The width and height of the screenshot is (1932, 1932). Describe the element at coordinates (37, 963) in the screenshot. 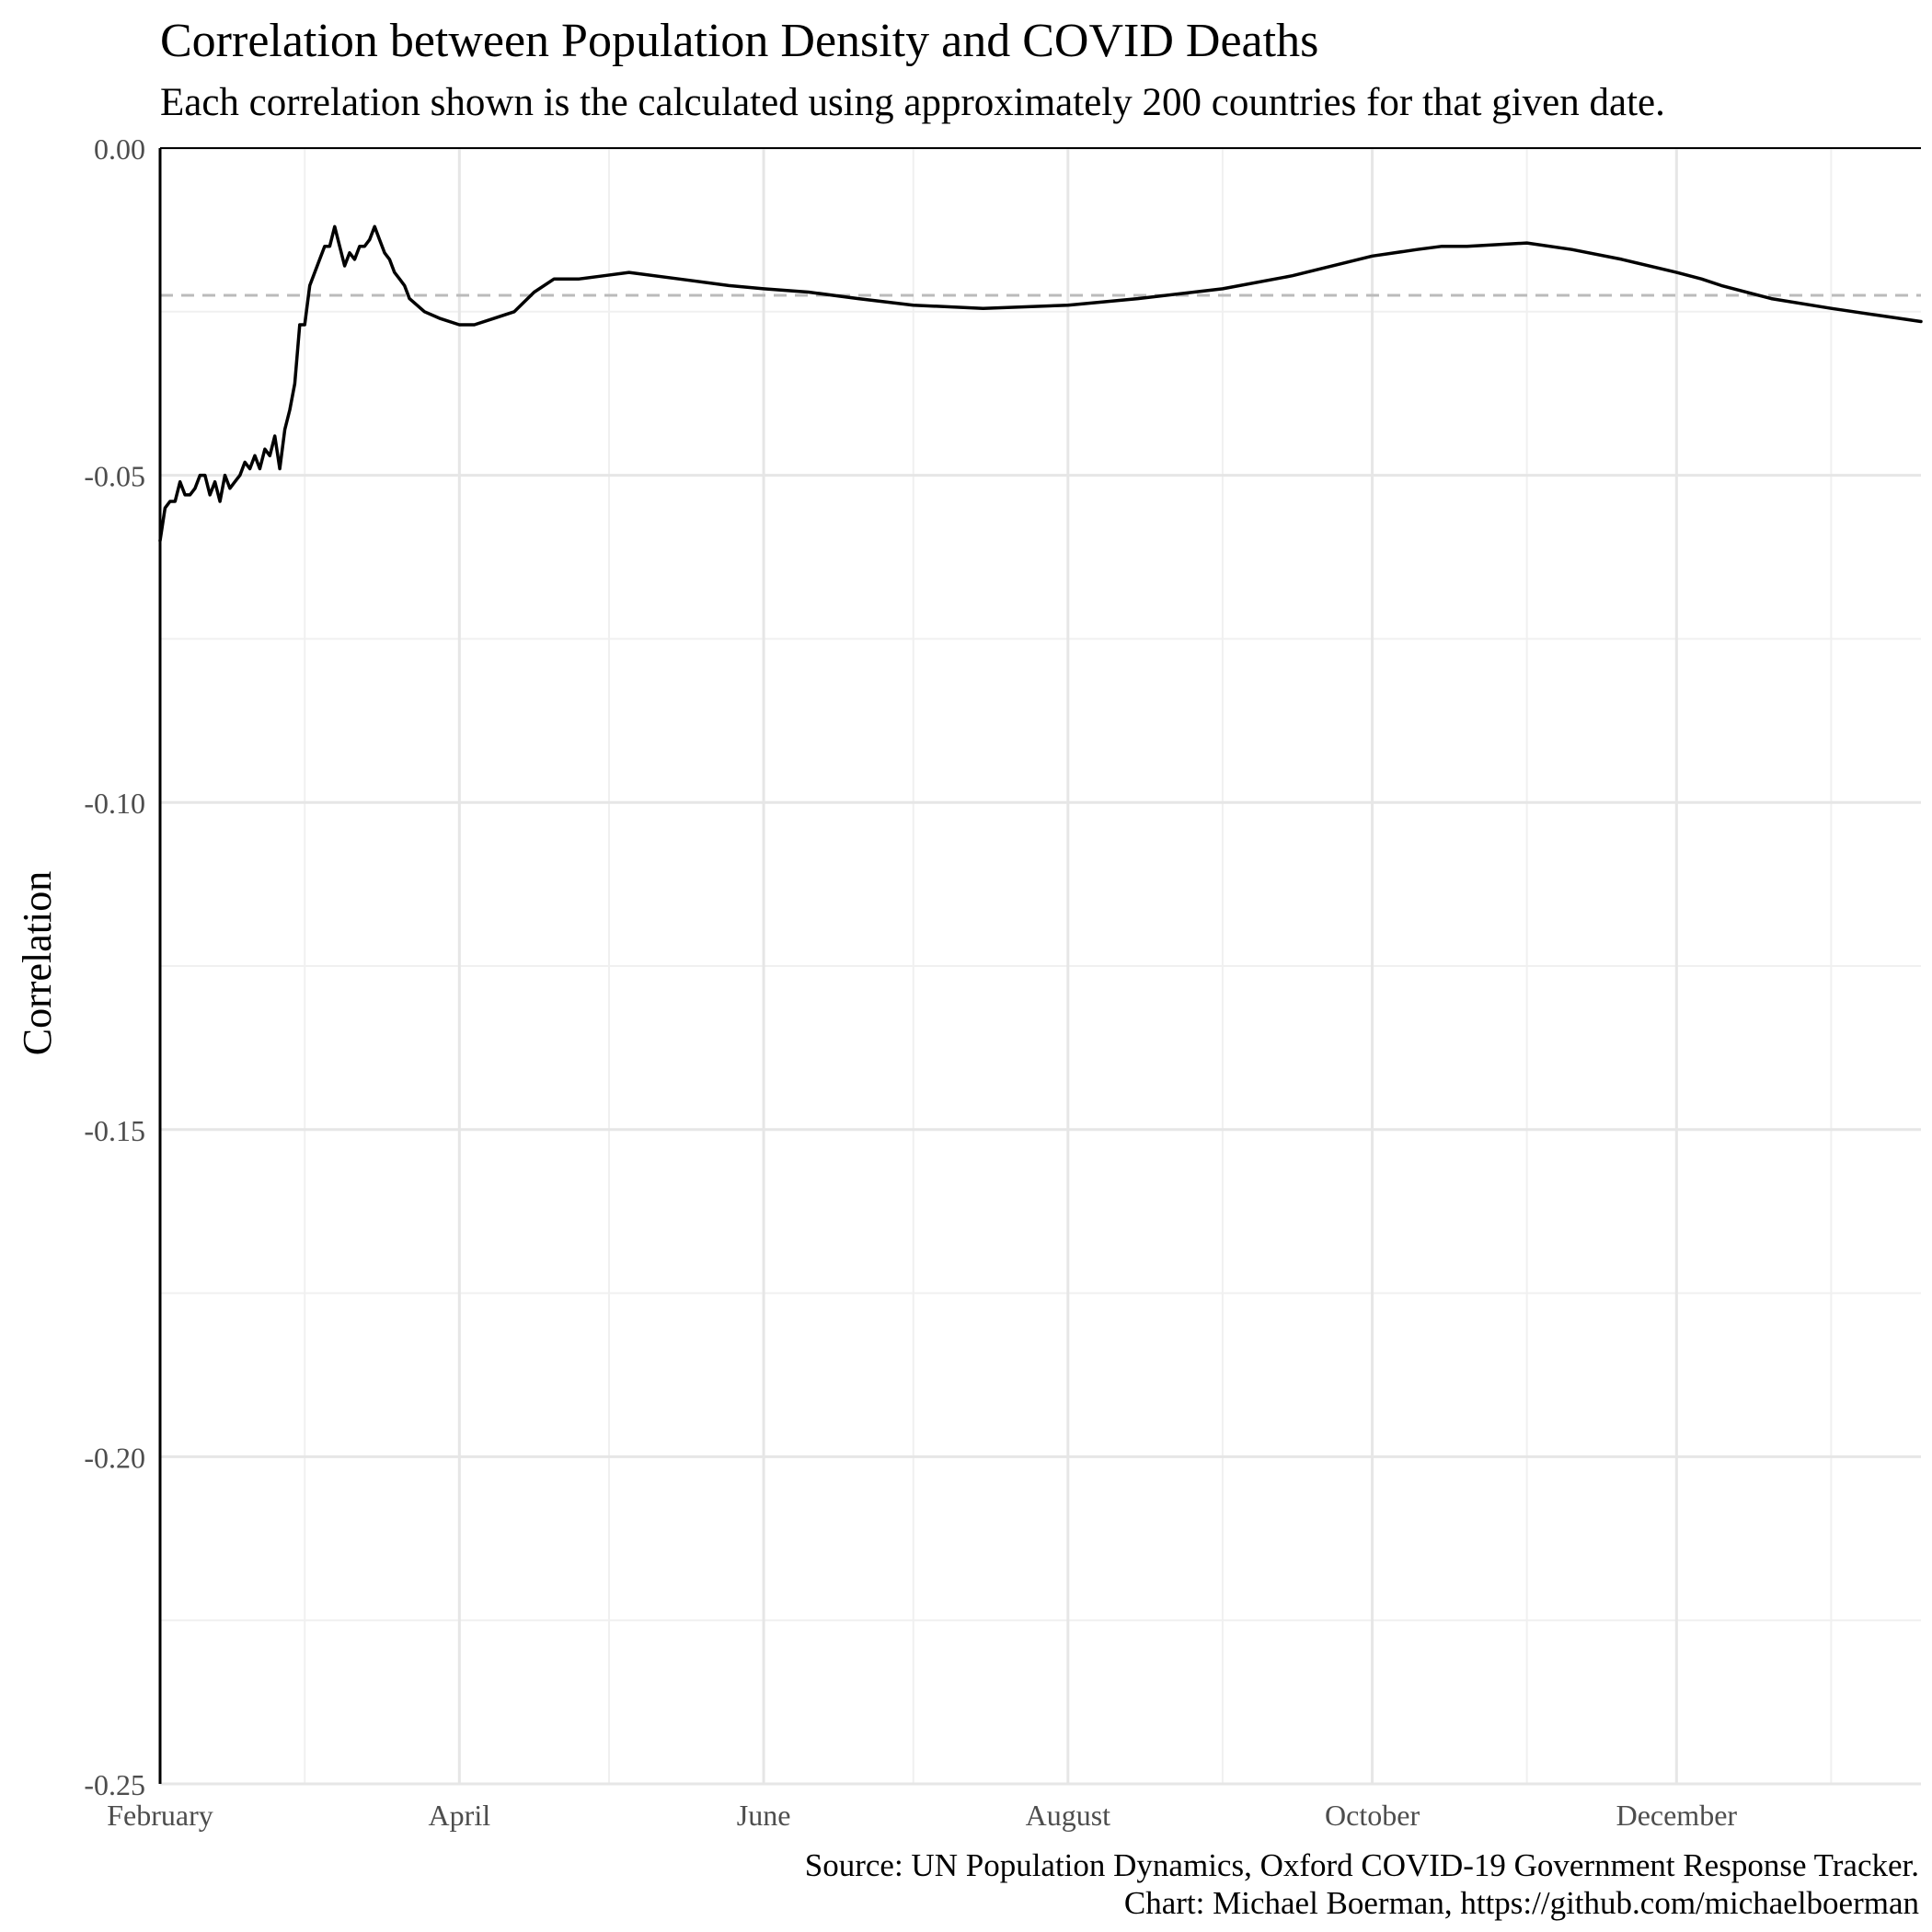

I see `y-axis-title: Correlation` at that location.